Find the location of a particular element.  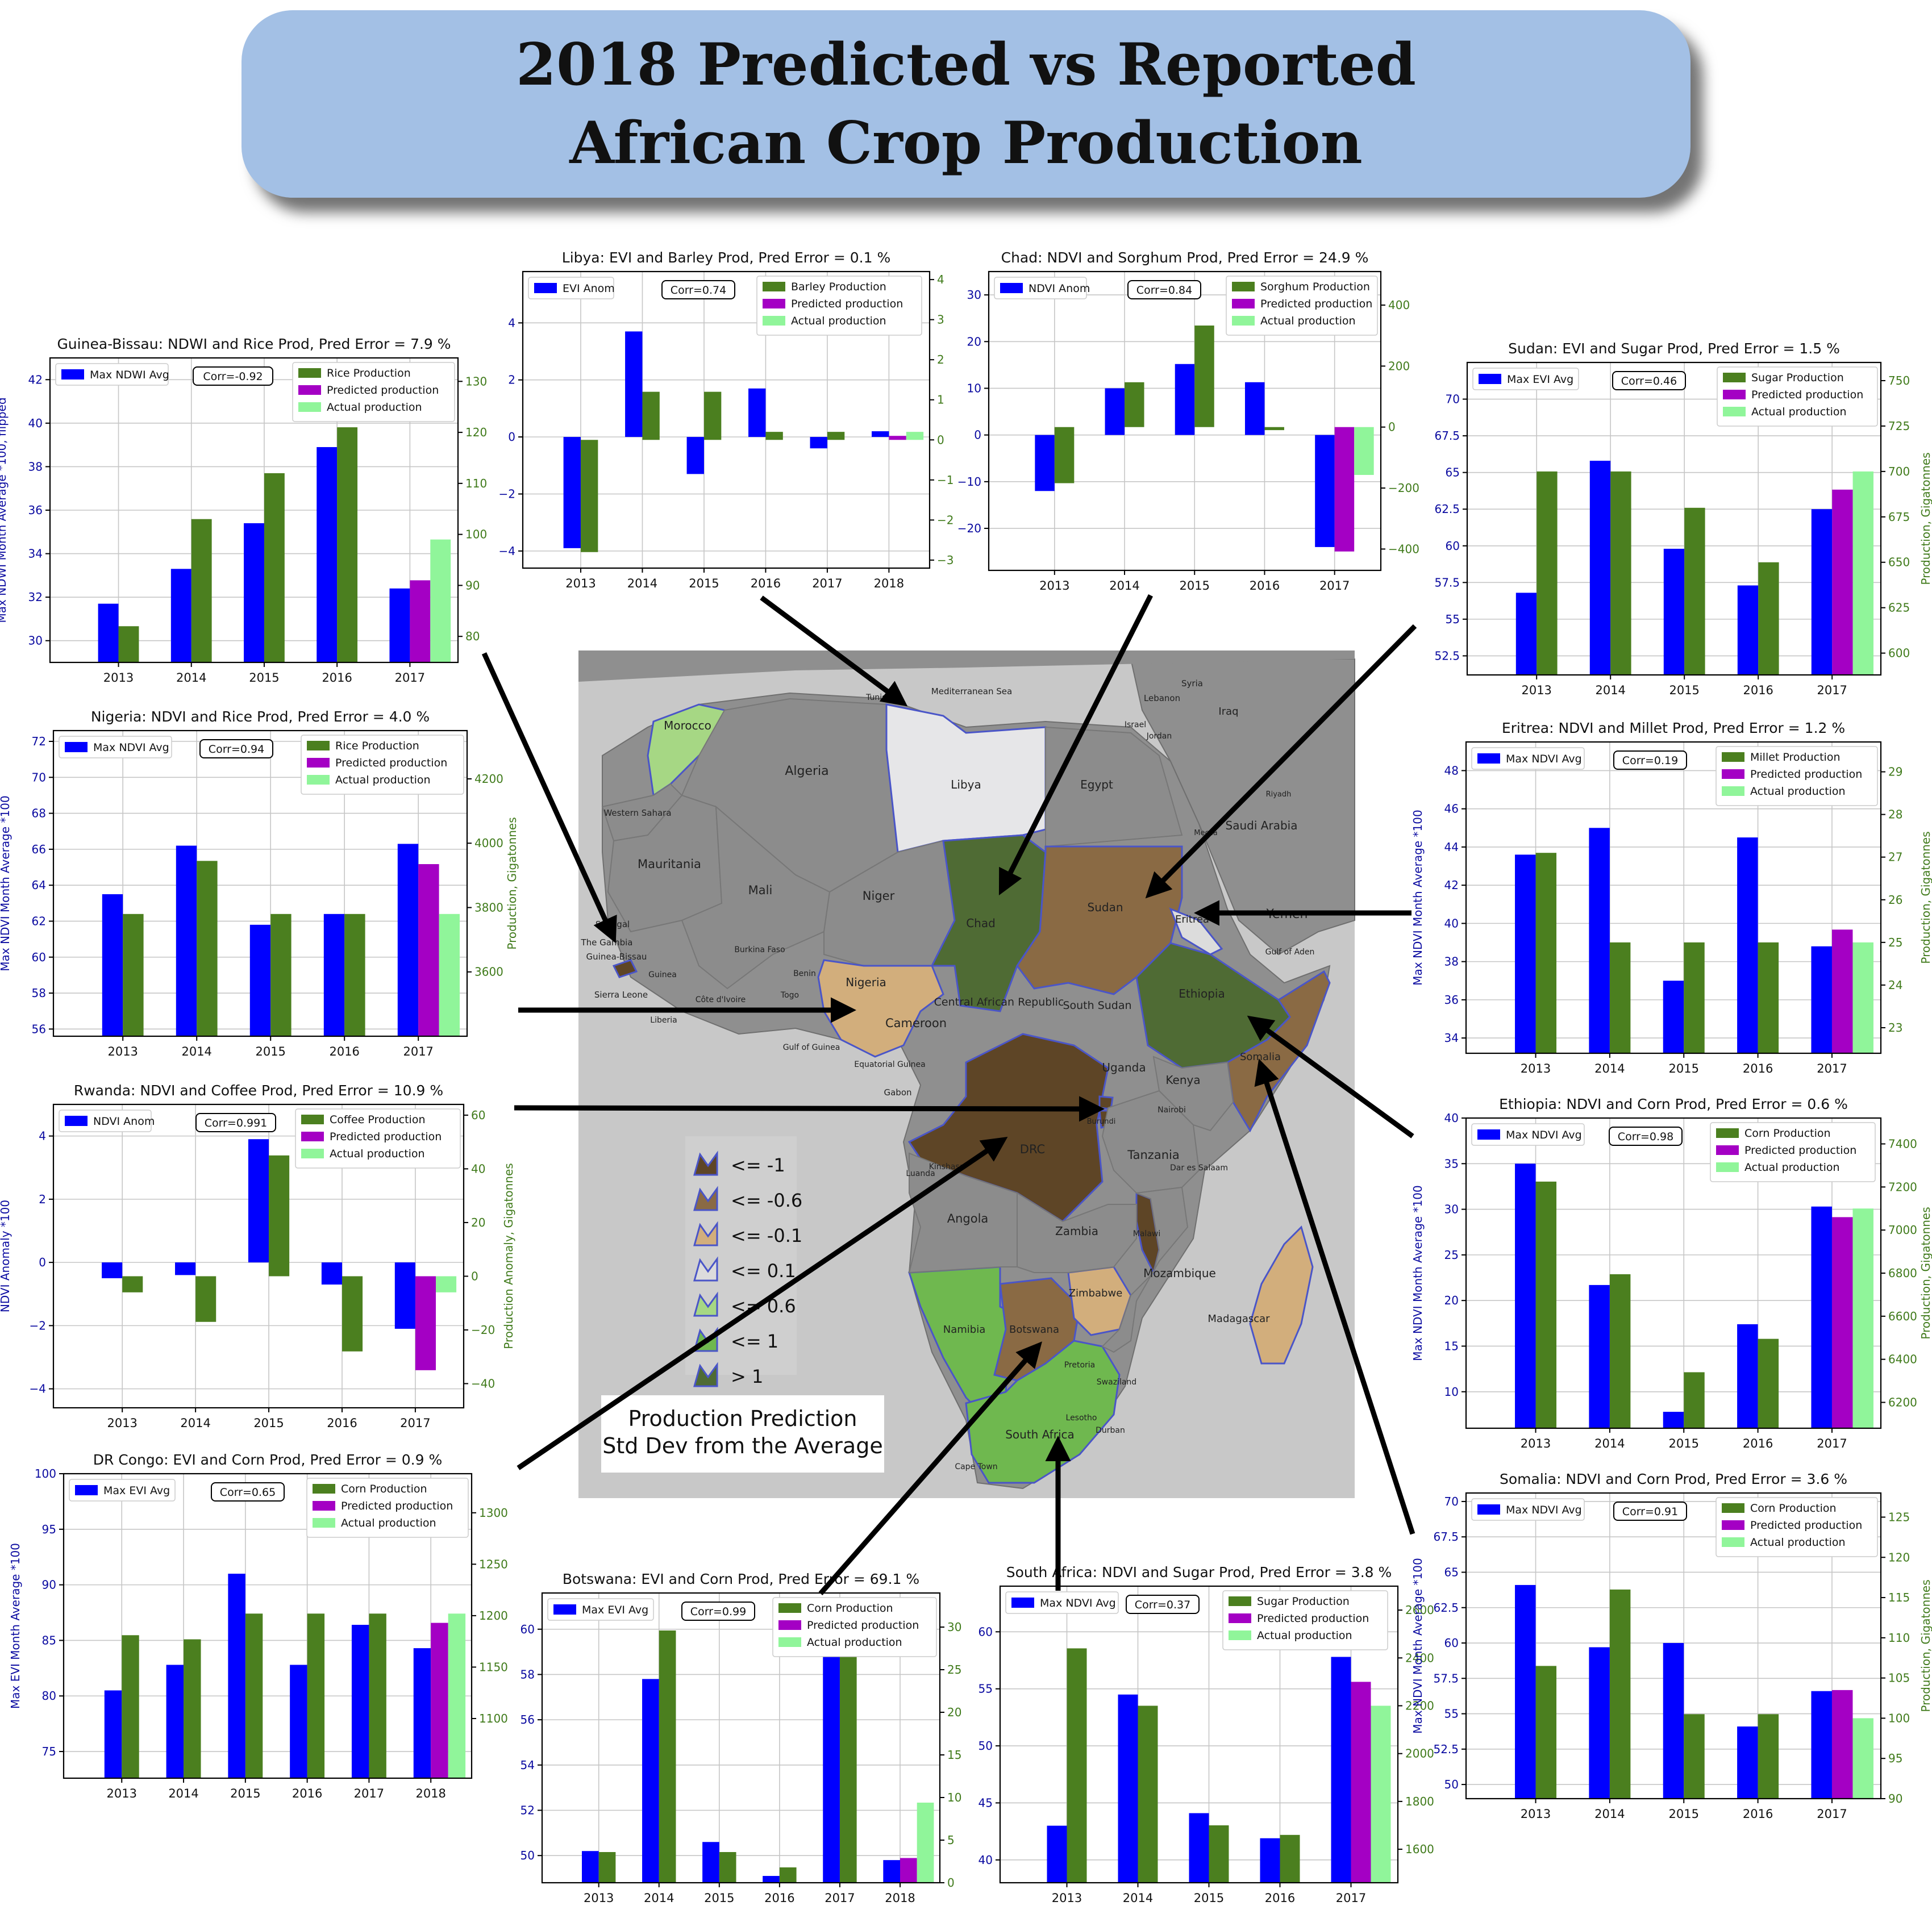

bar-millet-production-2013 is located at coordinates (1546, 953).